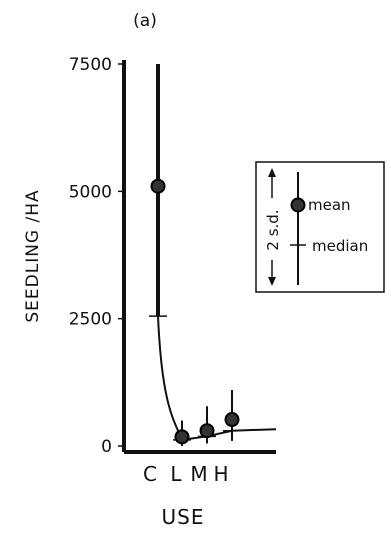 The height and width of the screenshot is (545, 391). Describe the element at coordinates (217, 378) in the screenshot. I see `median-line` at that location.